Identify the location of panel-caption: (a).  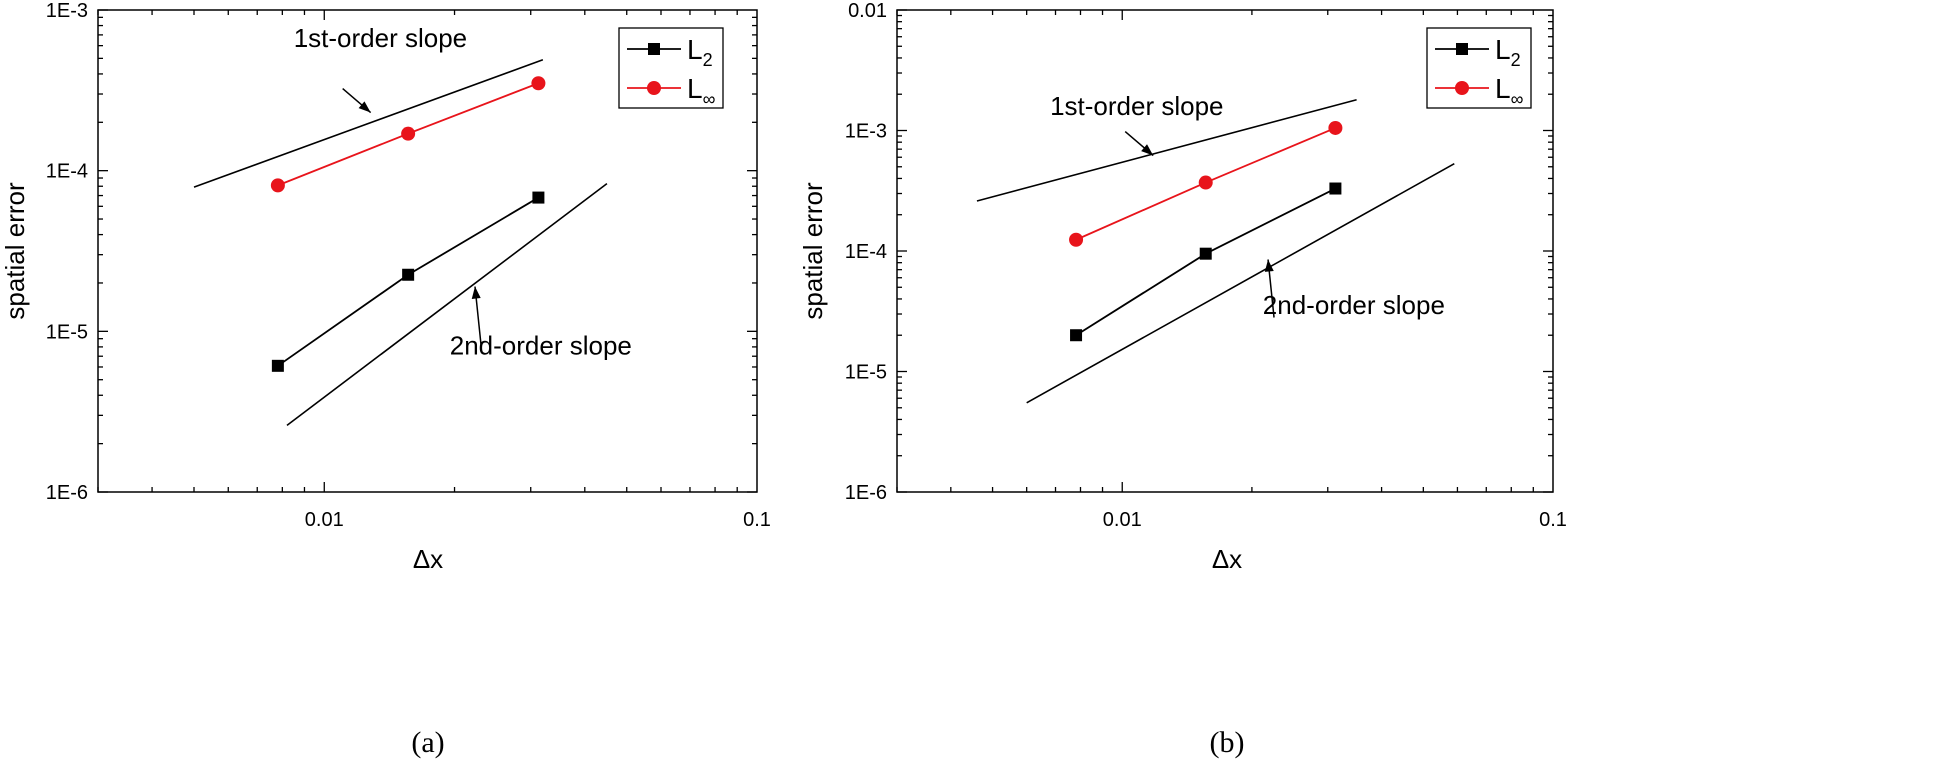
(427, 742).